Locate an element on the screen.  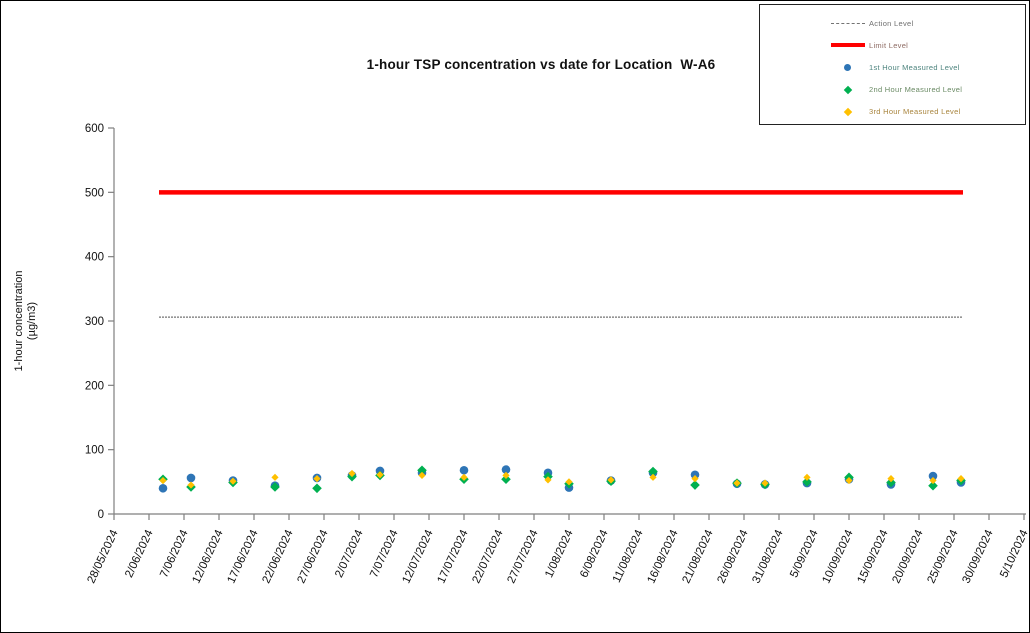
line-thick-marker-icon is located at coordinates (848, 45).